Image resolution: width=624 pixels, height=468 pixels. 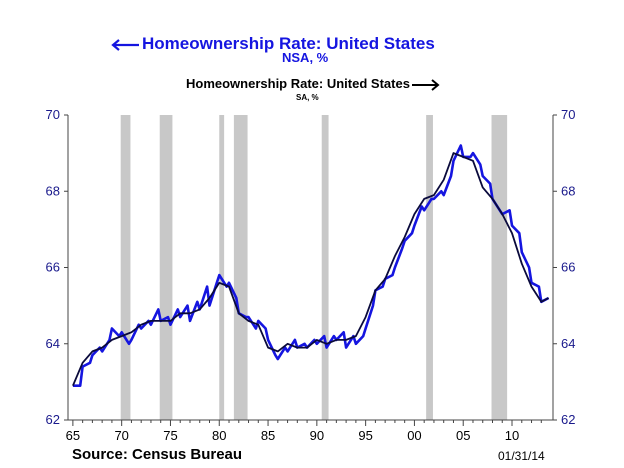 What do you see at coordinates (73, 435) in the screenshot?
I see `x-tick-label: 65` at bounding box center [73, 435].